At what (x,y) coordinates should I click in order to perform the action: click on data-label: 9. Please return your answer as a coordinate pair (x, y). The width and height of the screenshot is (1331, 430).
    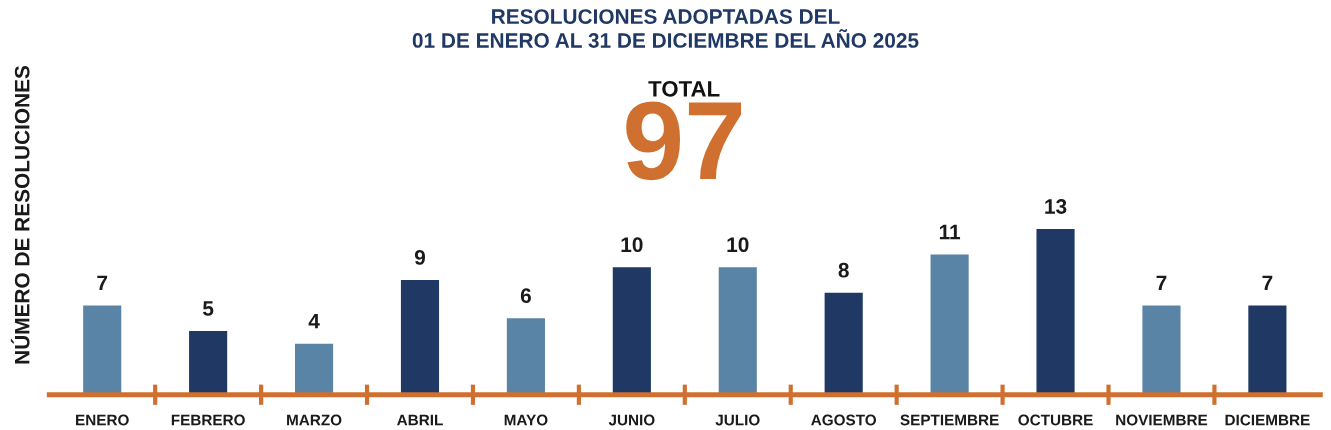
    Looking at the image, I should click on (420, 257).